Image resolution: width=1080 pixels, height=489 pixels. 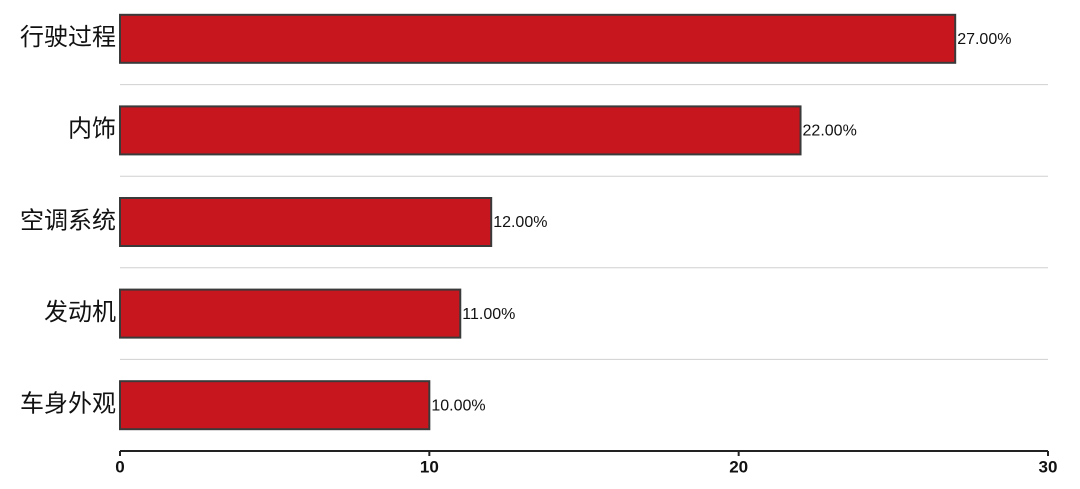 What do you see at coordinates (830, 131) in the screenshot?
I see `value-label: 22.00%` at bounding box center [830, 131].